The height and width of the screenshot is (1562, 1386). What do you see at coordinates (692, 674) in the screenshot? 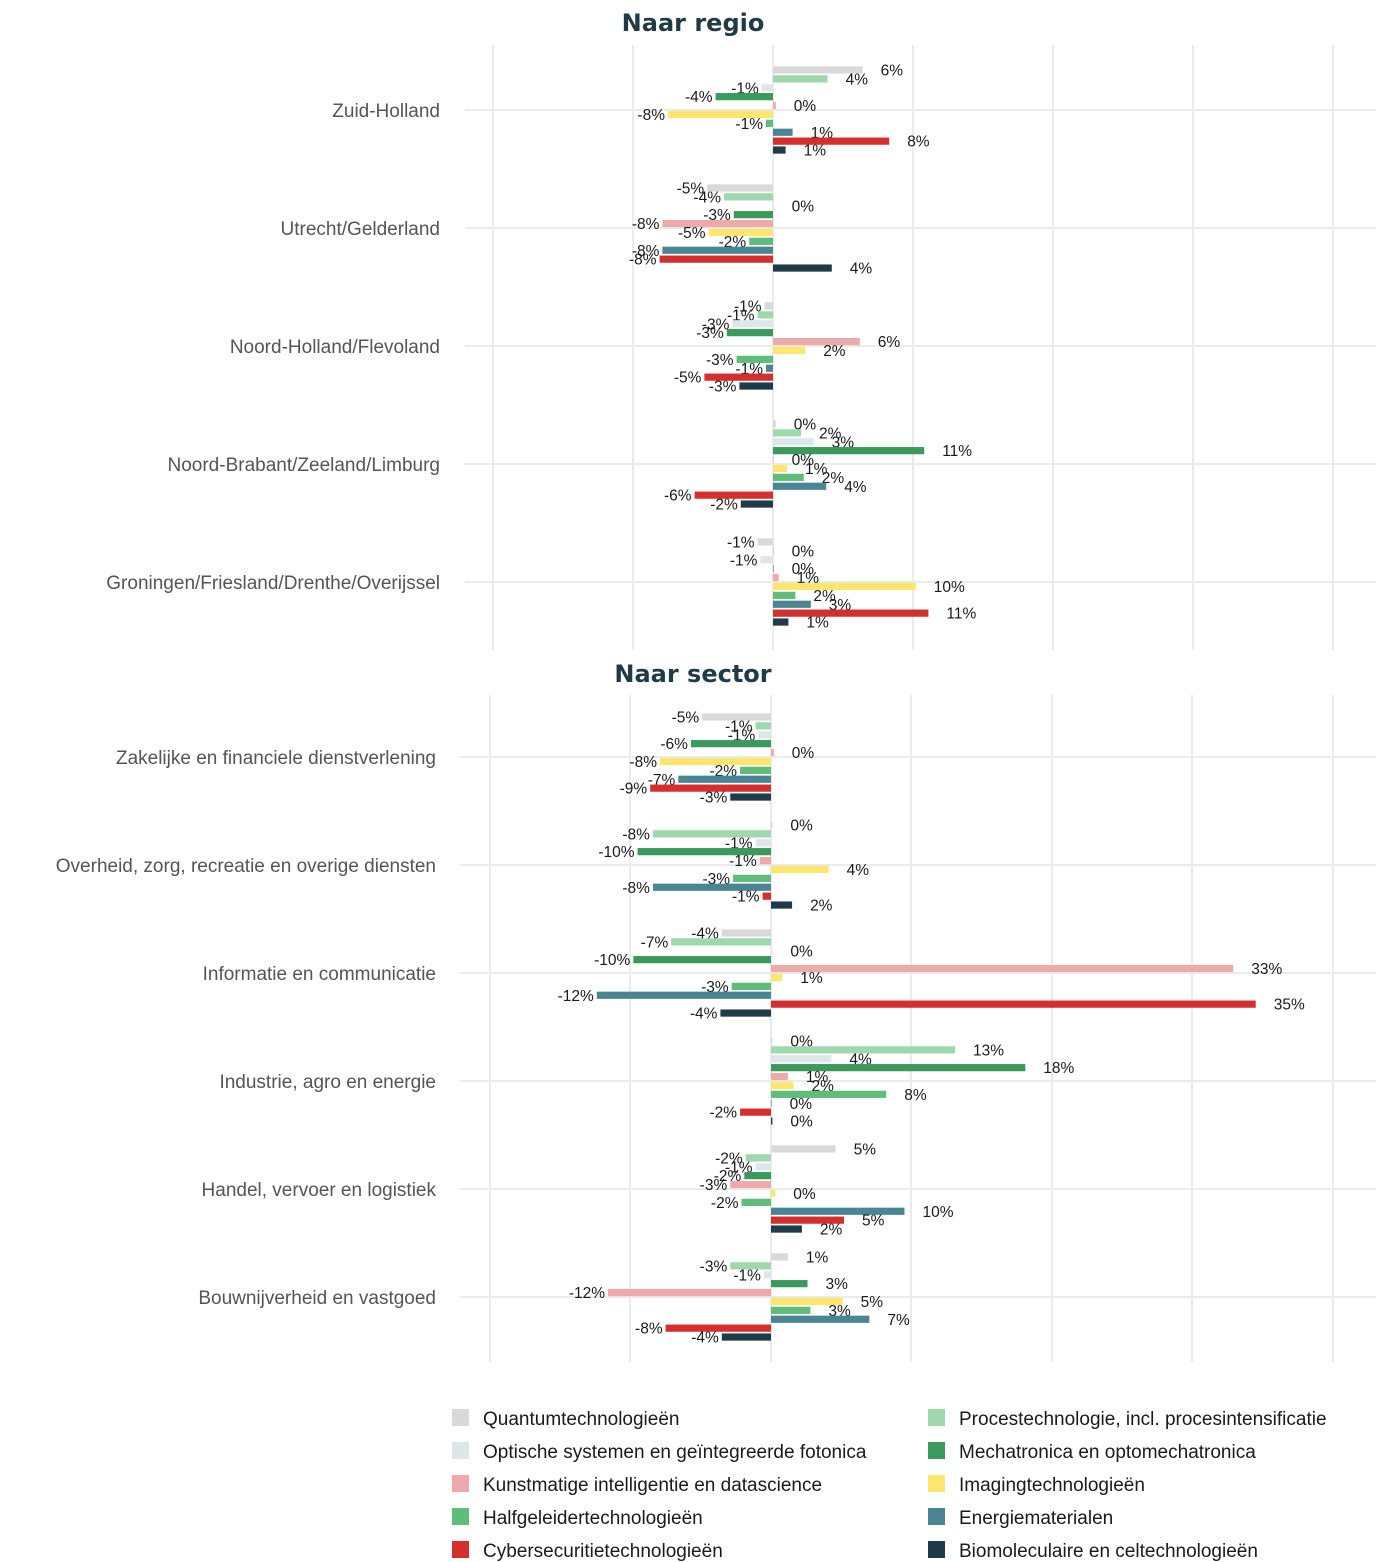
I see `panel-title: Naar sector` at bounding box center [692, 674].